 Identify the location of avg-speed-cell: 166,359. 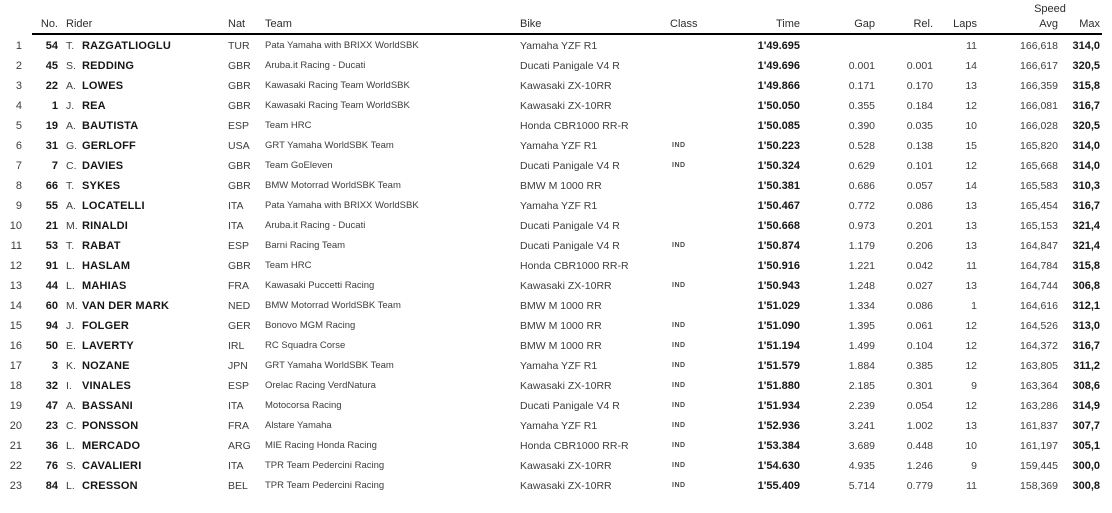
(1039, 86).